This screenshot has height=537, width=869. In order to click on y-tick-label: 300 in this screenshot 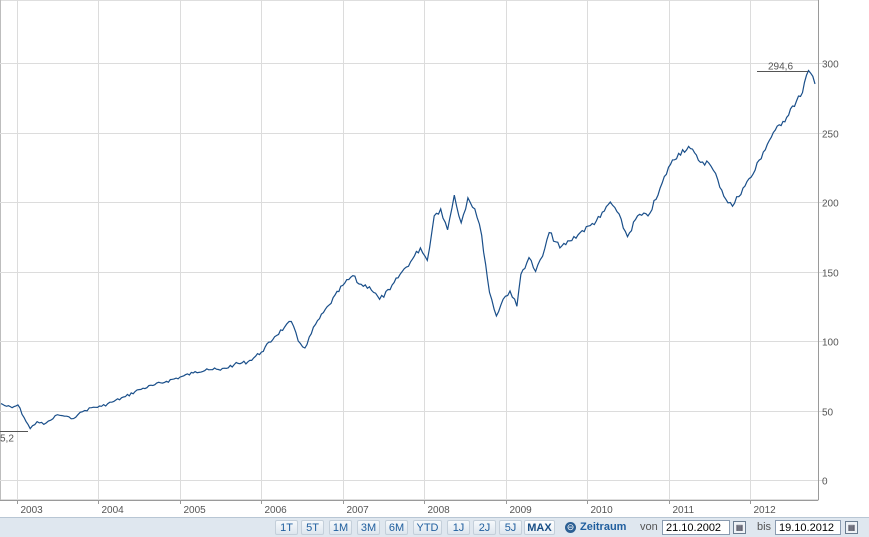, I will do `click(830, 65)`.